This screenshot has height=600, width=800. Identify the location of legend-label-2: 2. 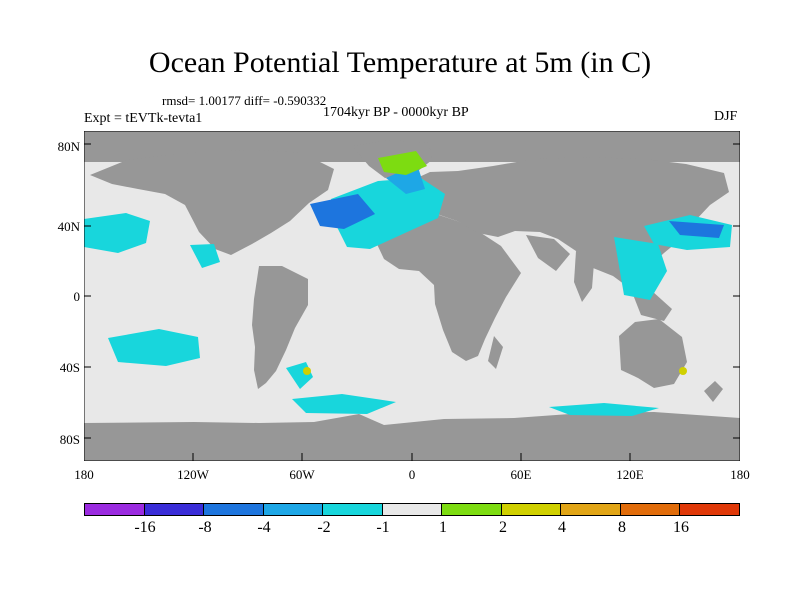
(503, 527).